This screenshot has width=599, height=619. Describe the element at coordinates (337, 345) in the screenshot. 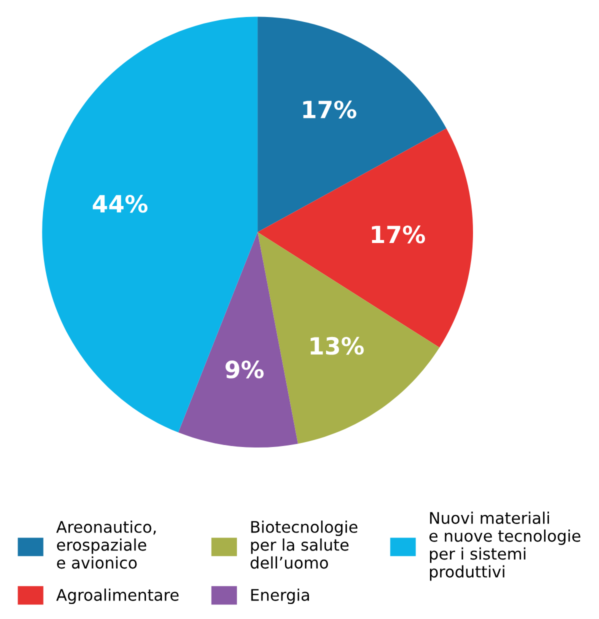

I see `data-label: 13%` at that location.